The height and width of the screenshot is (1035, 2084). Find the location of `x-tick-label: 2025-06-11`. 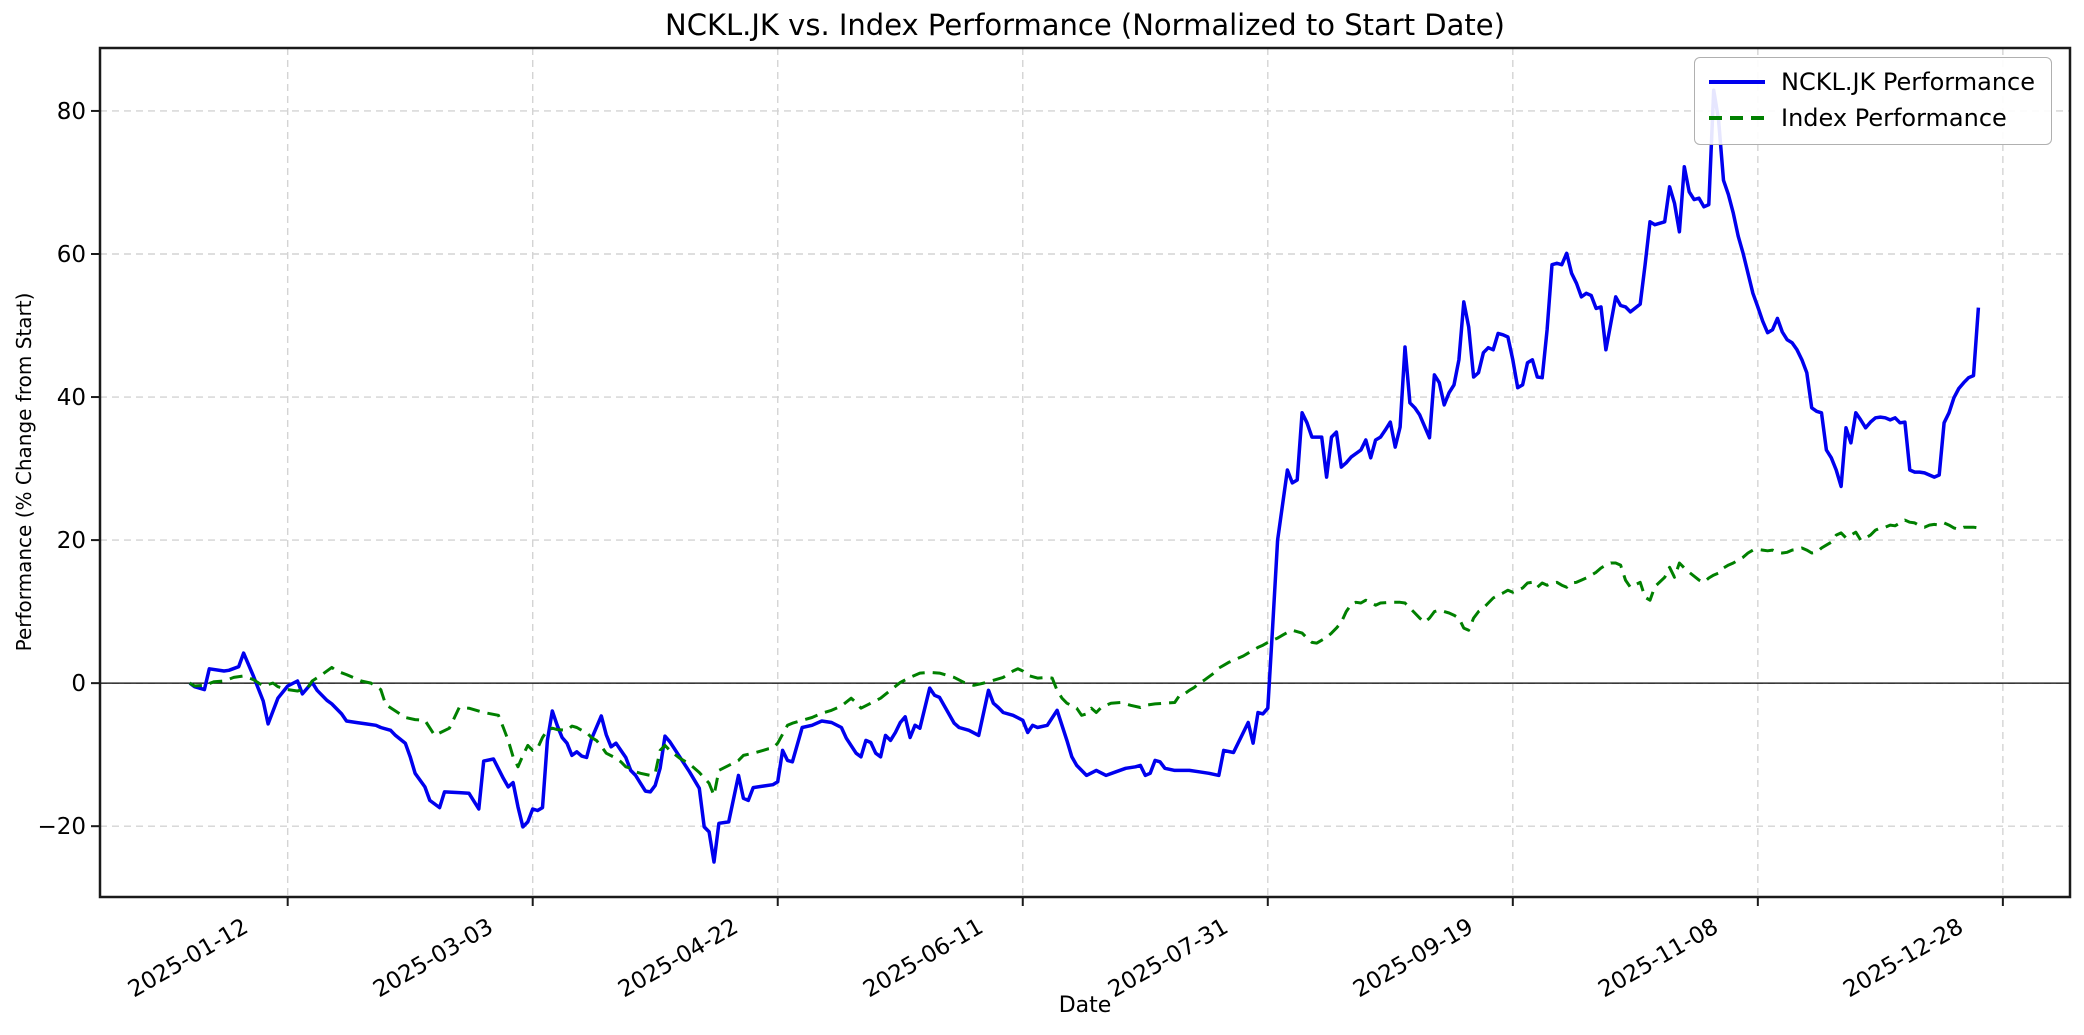

x-tick-label: 2025-06-11 is located at coordinates (923, 958).